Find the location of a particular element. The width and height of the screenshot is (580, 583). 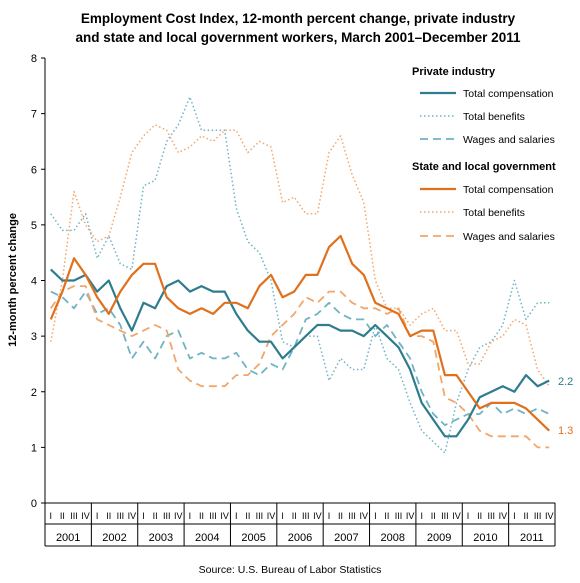

x-year-label: 2005 is located at coordinates (253, 538).